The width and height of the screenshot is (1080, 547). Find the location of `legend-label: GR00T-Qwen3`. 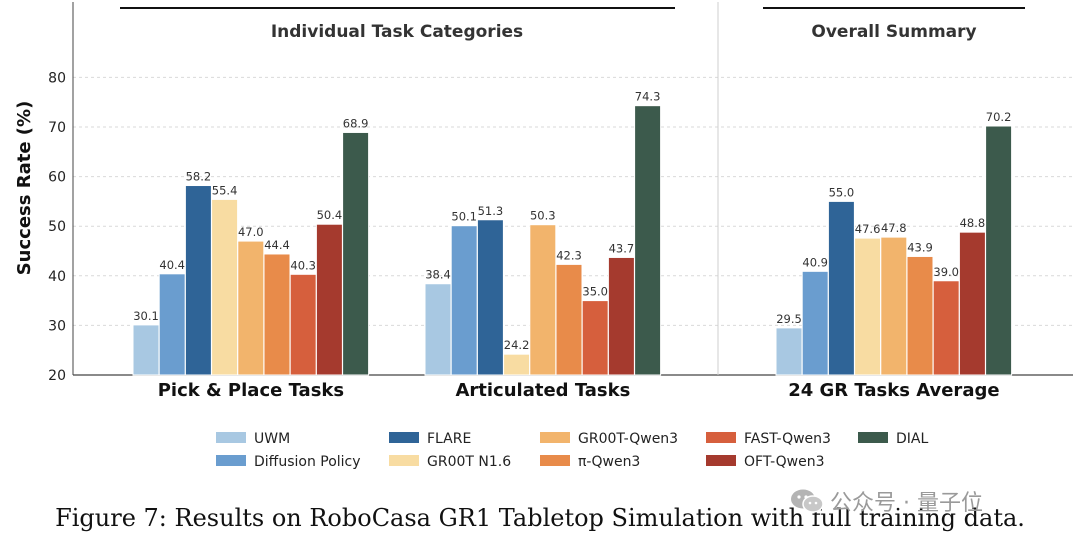

legend-label: GR00T-Qwen3 is located at coordinates (628, 439).